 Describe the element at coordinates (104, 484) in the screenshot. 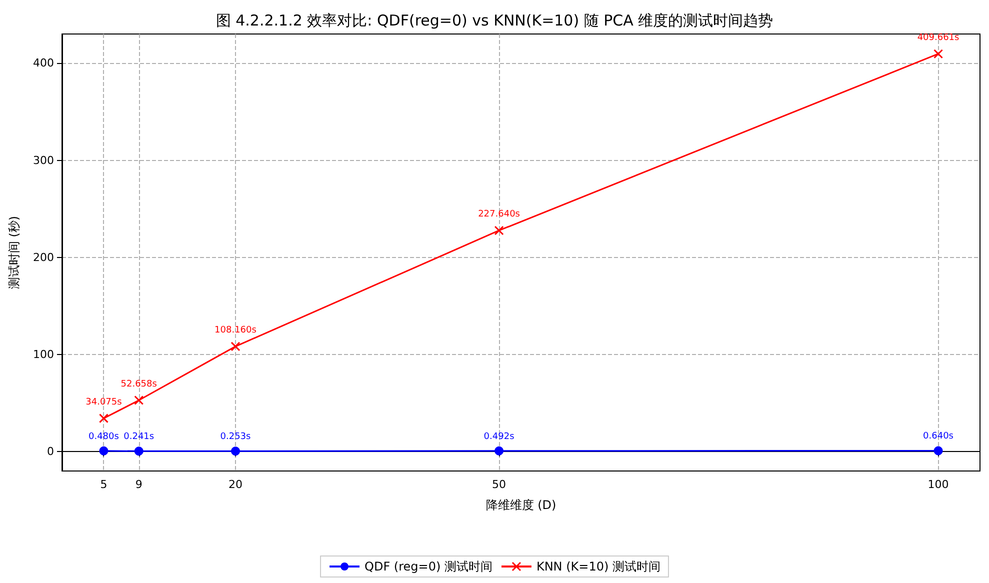

I see `x-tick-label: 5` at that location.